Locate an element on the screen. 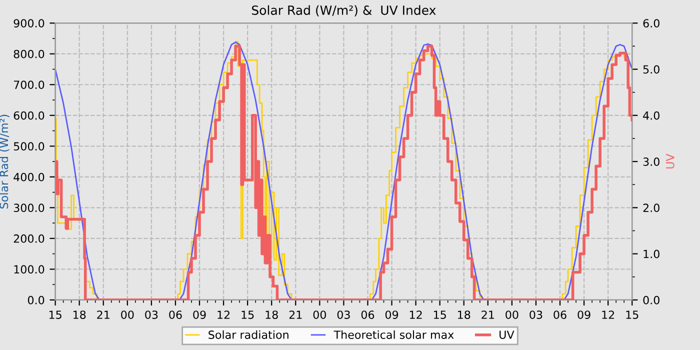 This screenshot has width=700, height=350. y-tick-label: 900.0 is located at coordinates (29, 23).